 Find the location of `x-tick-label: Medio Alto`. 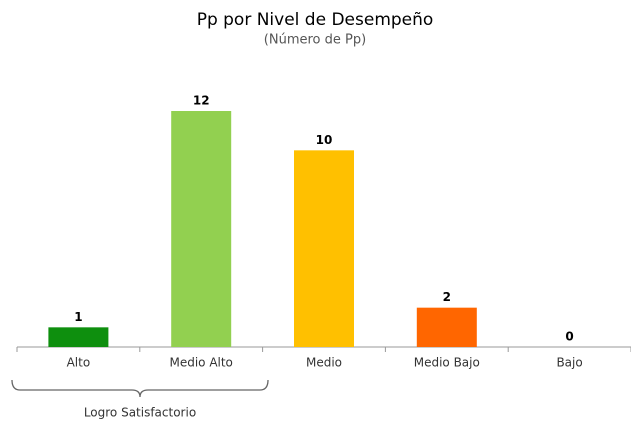

x-tick-label: Medio Alto is located at coordinates (200, 363).